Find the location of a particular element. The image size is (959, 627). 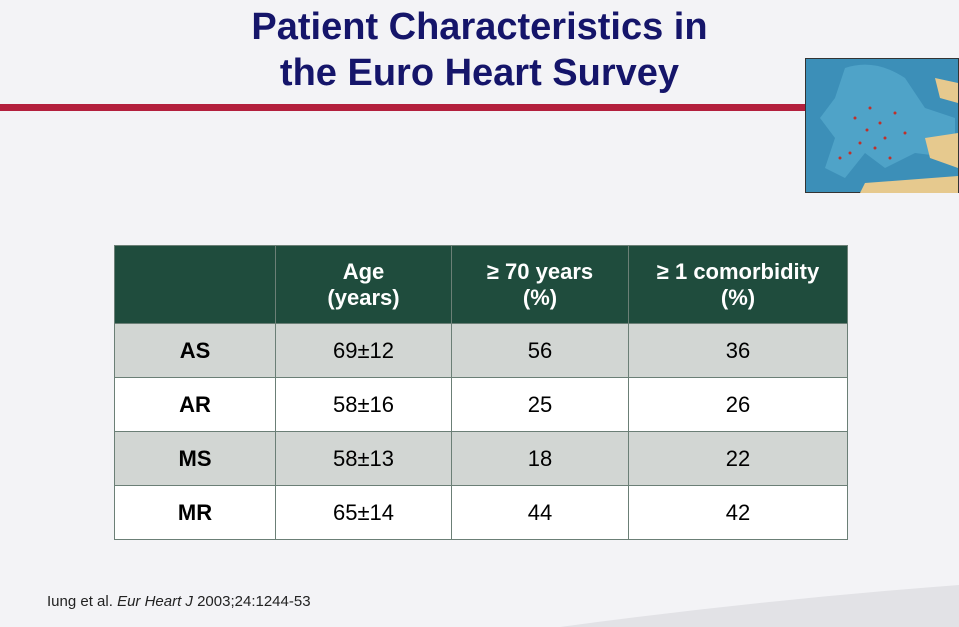

table-row: MS 58±13 18 22 is located at coordinates (481, 458).